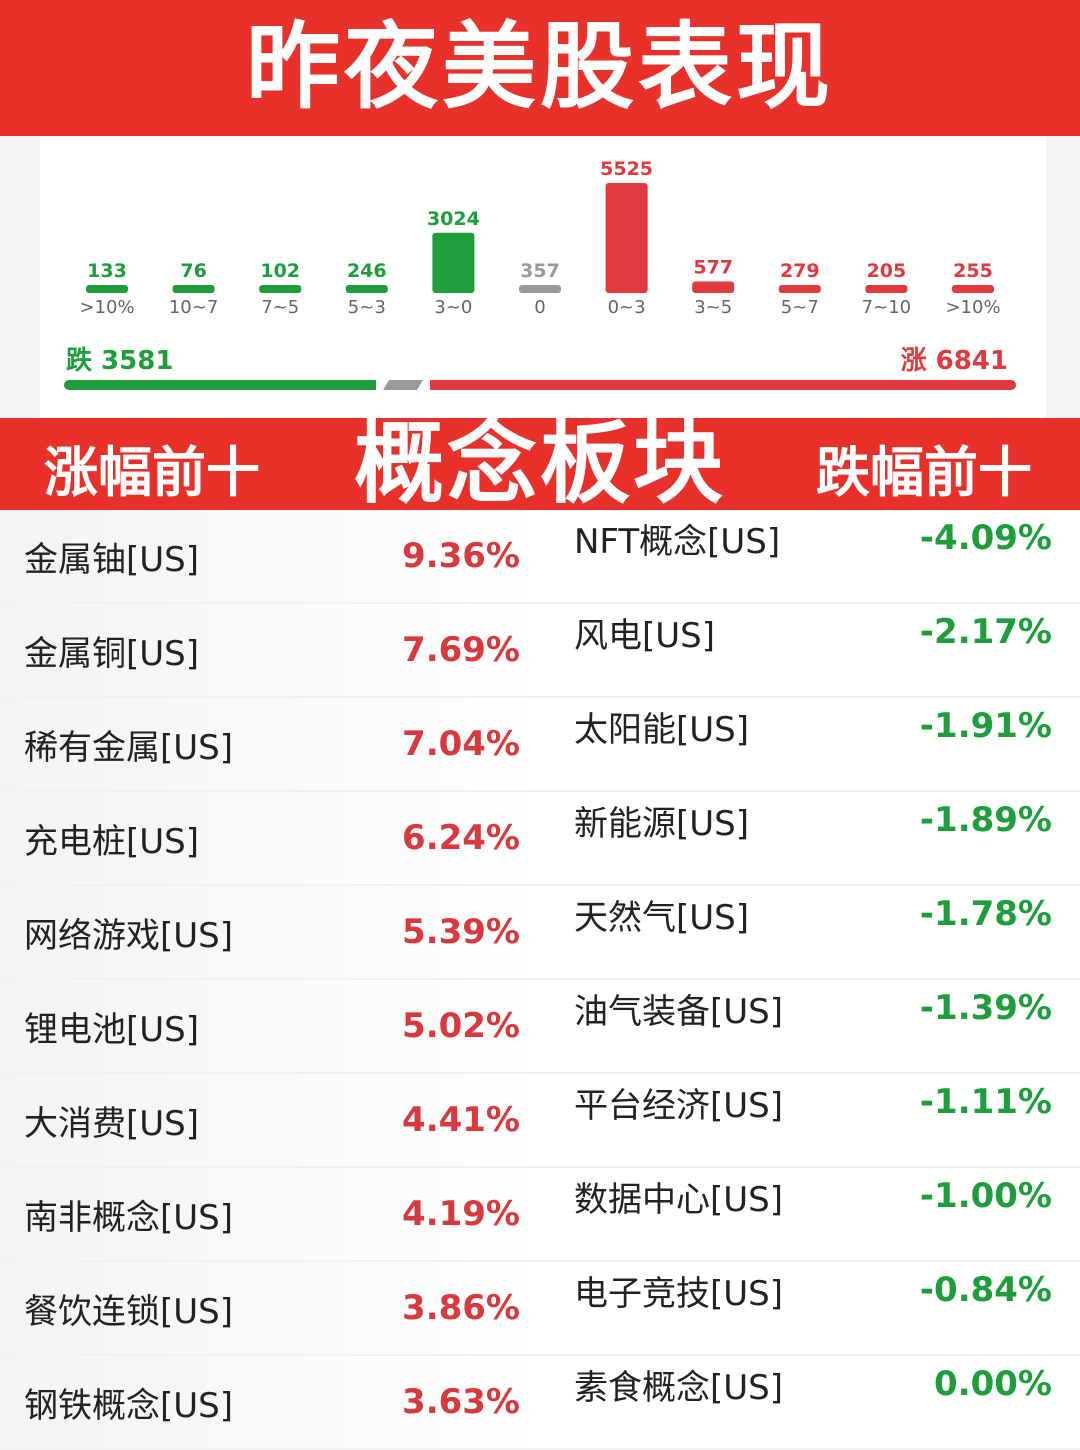 This screenshot has height=1450, width=1080. What do you see at coordinates (985, 1290) in the screenshot?
I see `change-value: -0.84%` at bounding box center [985, 1290].